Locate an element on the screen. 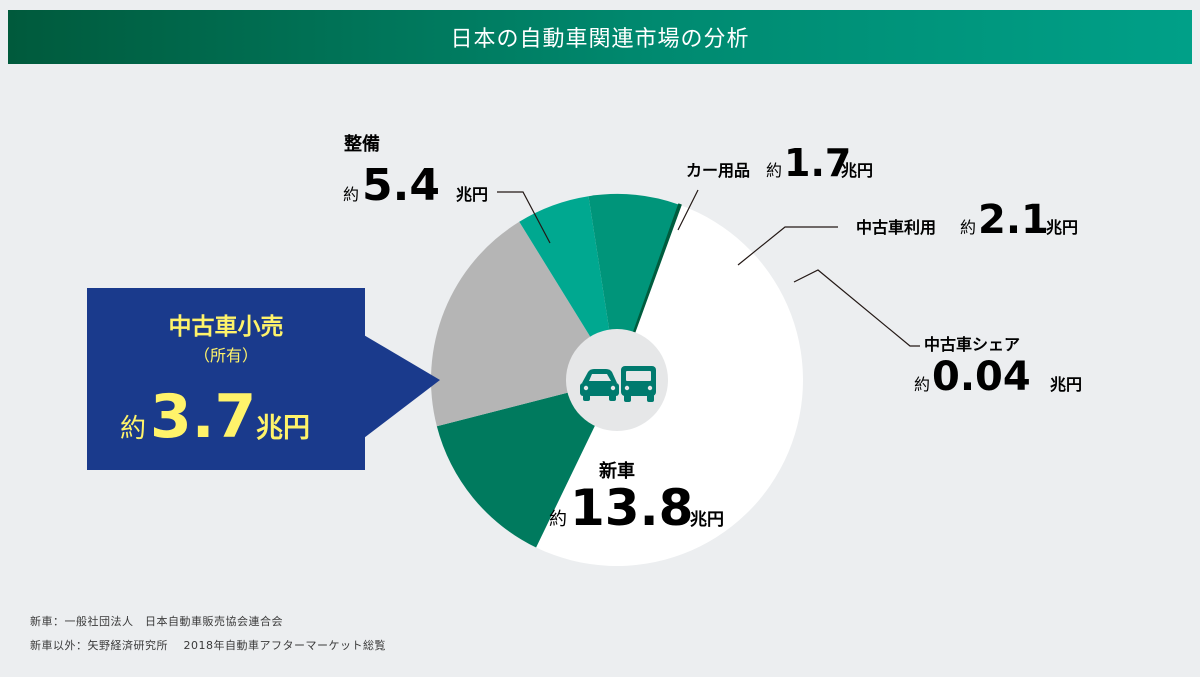  leader-line-used-use is located at coordinates (787, 246).